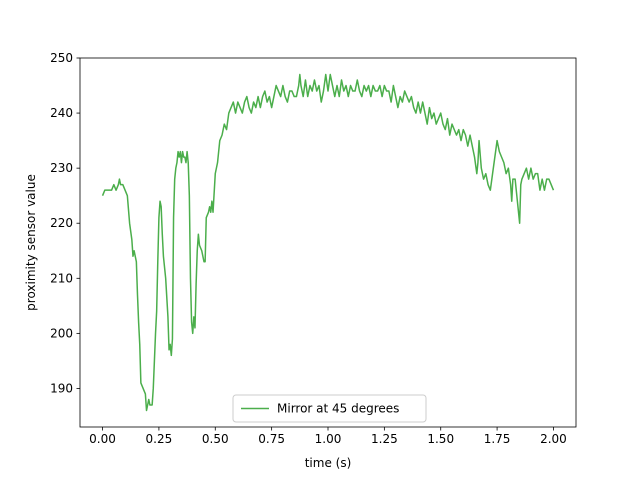 The image size is (640, 480). Describe the element at coordinates (384, 439) in the screenshot. I see `x-tick-label: 1.25` at that location.